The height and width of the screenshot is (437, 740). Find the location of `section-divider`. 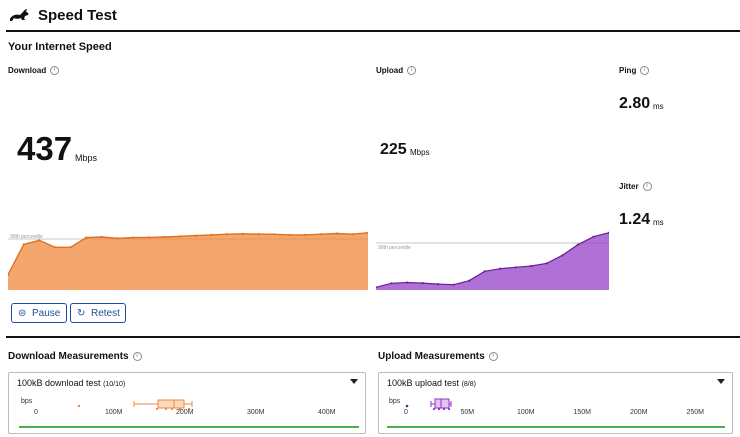

section-divider is located at coordinates (373, 337).